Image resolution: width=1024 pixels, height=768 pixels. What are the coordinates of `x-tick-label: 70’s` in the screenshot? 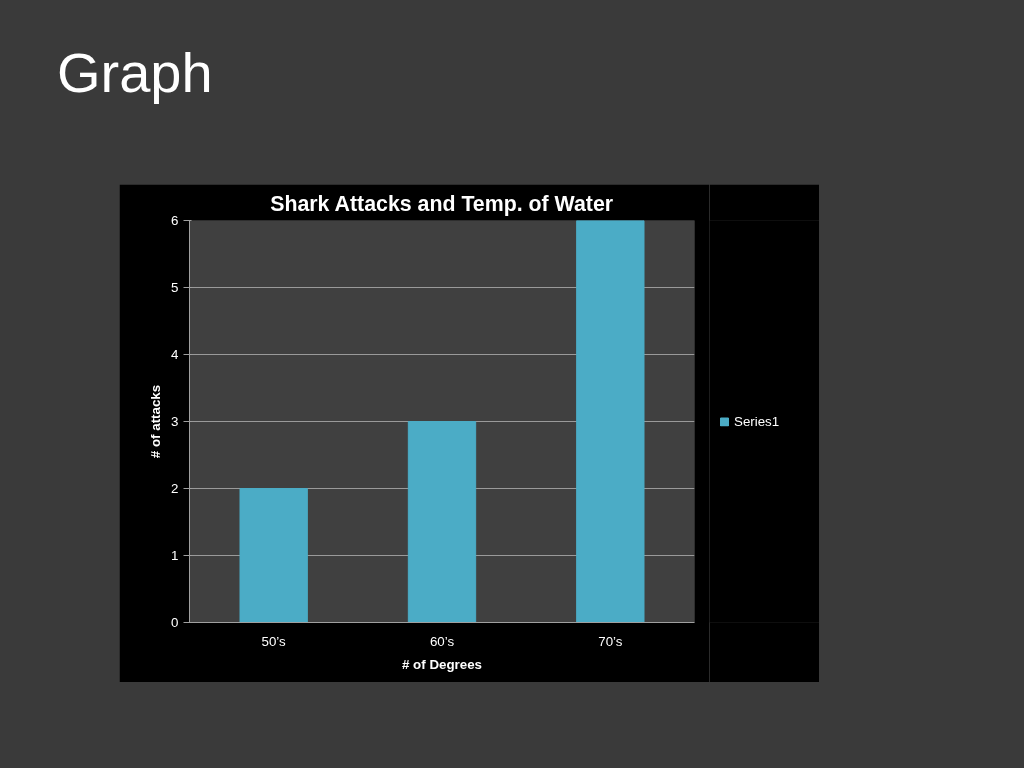 It's located at (610, 641).